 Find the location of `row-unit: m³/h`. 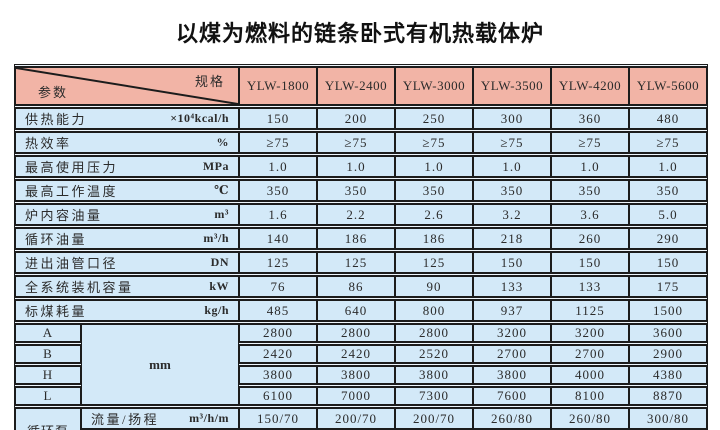

row-unit: m³/h is located at coordinates (216, 238).